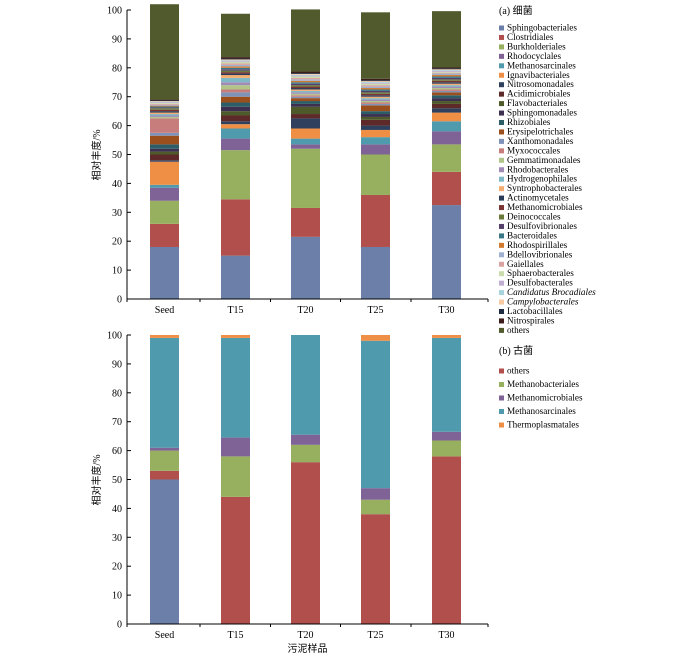  What do you see at coordinates (235, 560) in the screenshot?
I see `bar-b-t15-others` at bounding box center [235, 560].